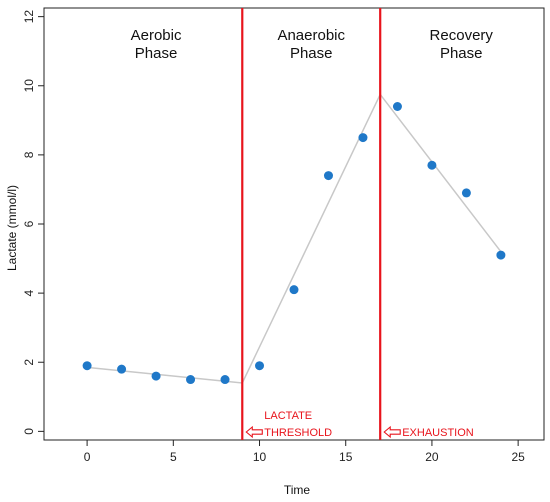 The width and height of the screenshot is (550, 502). Describe the element at coordinates (311, 35) in the screenshot. I see `phase-label: Anaerobic` at that location.